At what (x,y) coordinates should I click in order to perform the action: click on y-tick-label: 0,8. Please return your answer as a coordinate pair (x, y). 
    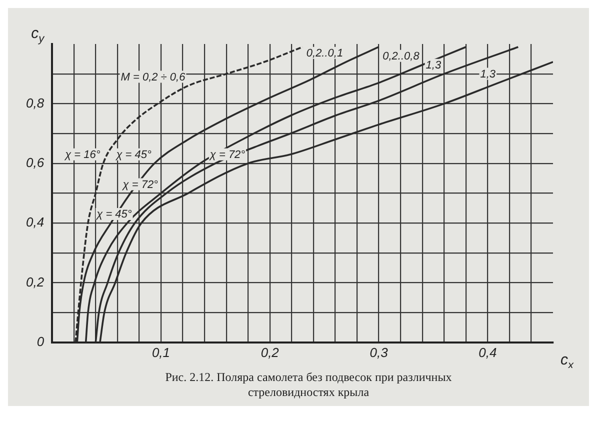
    Looking at the image, I should click on (35, 102).